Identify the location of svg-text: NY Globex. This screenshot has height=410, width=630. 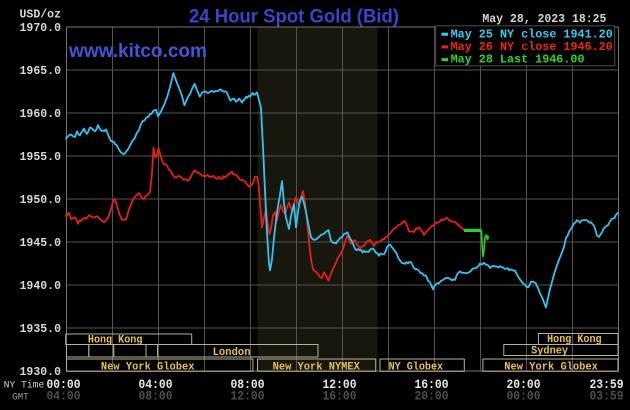
(416, 367).